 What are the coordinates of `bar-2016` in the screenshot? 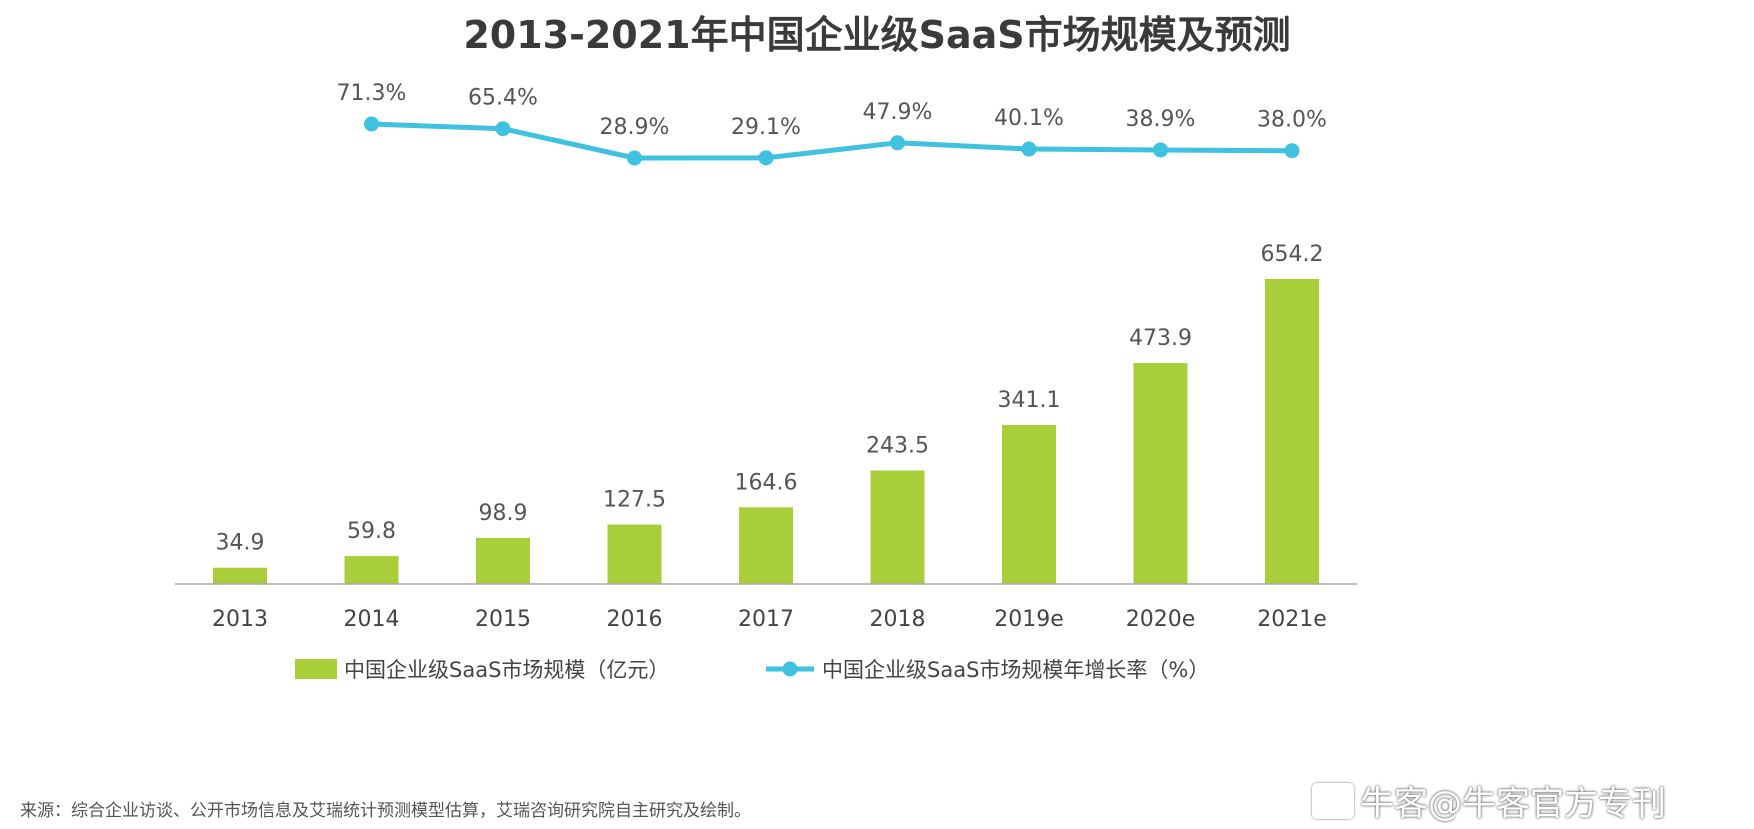 It's located at (634, 554).